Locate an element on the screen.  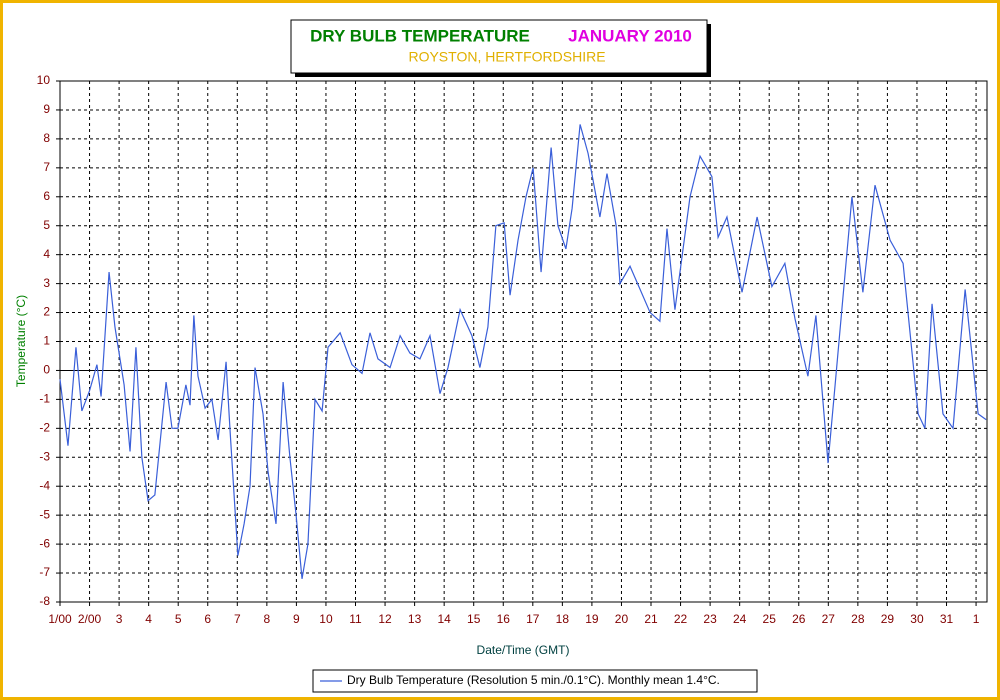
y-tick-label: -8 is located at coordinates (44, 601).